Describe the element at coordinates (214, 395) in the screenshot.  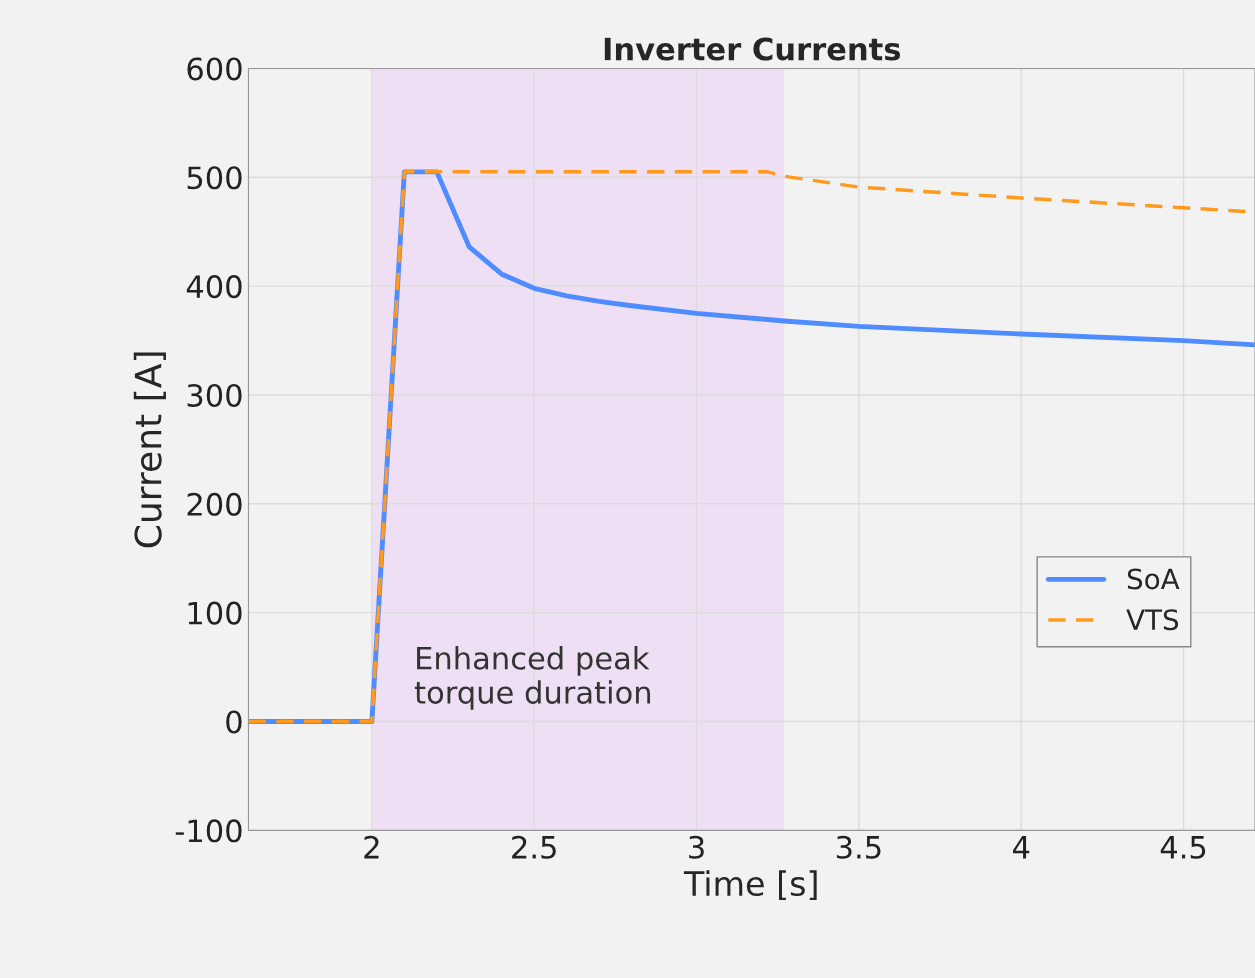
I see `y-tick-label: 300` at that location.